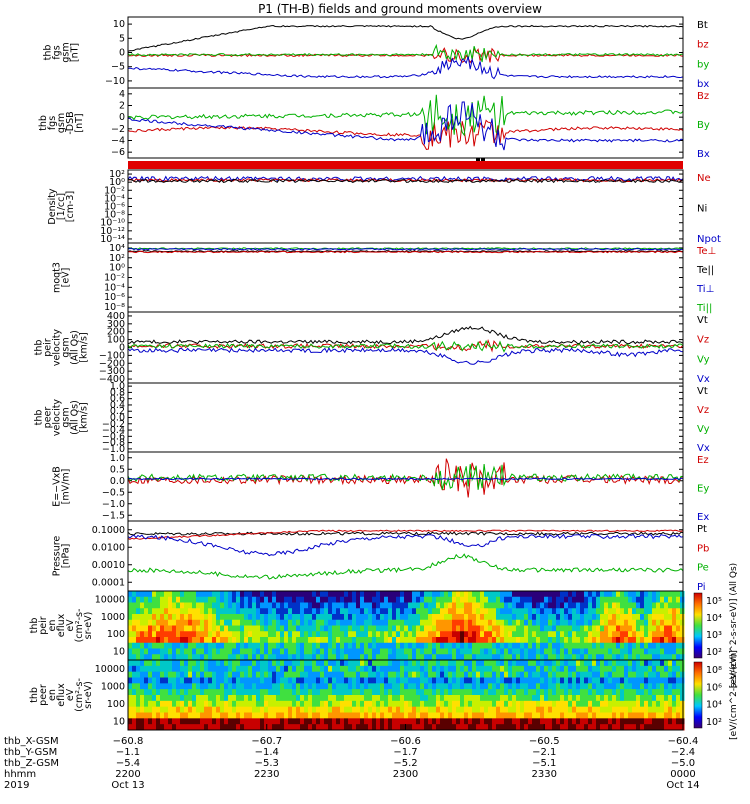 Image resolution: width=750 pixels, height=804 pixels. I want to click on ytick-label: 10, so click(119, 721).